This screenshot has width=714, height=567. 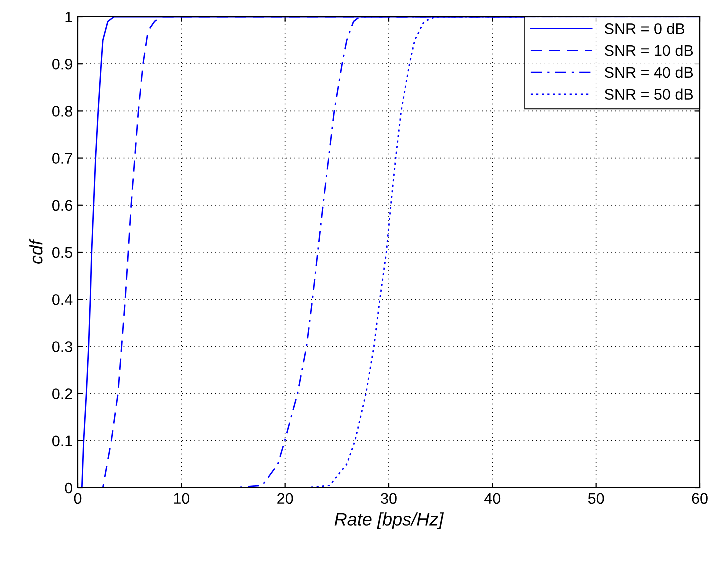 I want to click on y-tick-label: 0.6, so click(x=62, y=206).